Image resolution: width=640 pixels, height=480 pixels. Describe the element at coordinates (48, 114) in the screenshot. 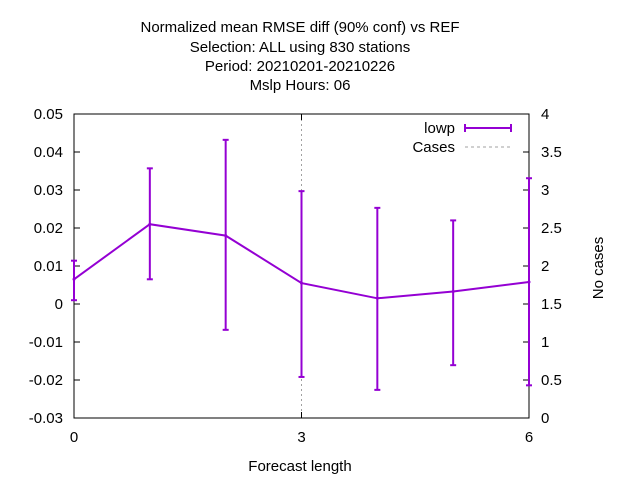

I see `y-tick-label: 0.05` at that location.